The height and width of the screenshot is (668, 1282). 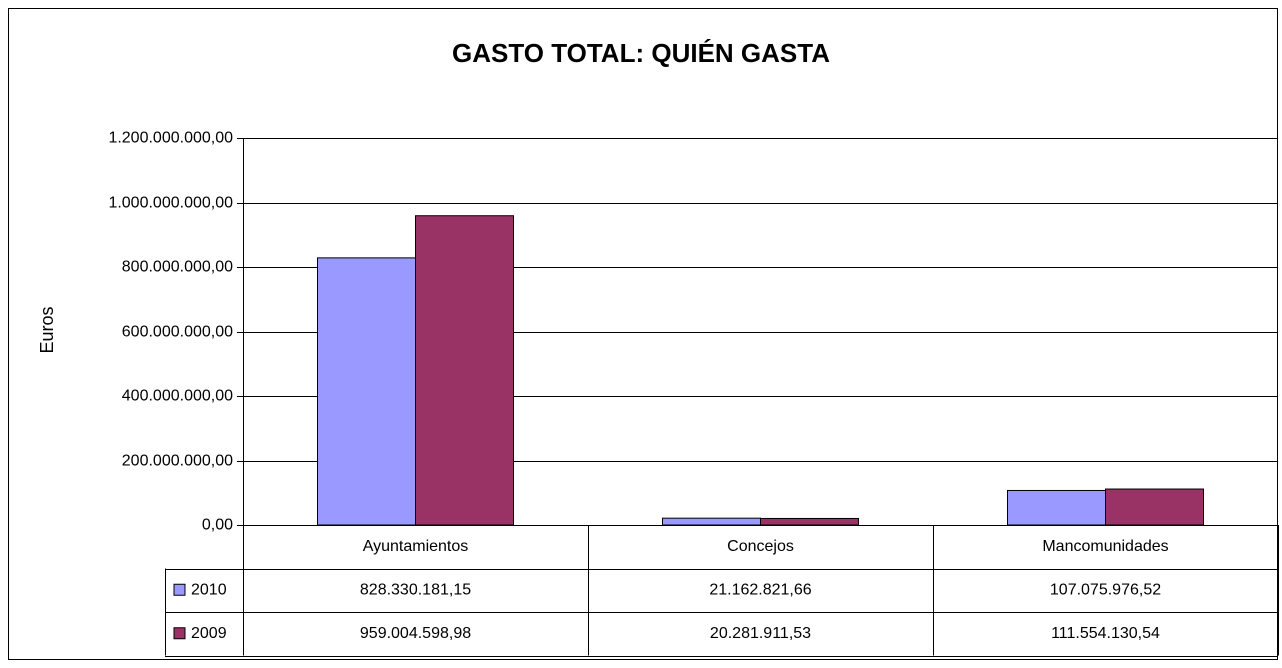 What do you see at coordinates (170, 138) in the screenshot?
I see `y-tick-label: 1.200.000.000,00` at bounding box center [170, 138].